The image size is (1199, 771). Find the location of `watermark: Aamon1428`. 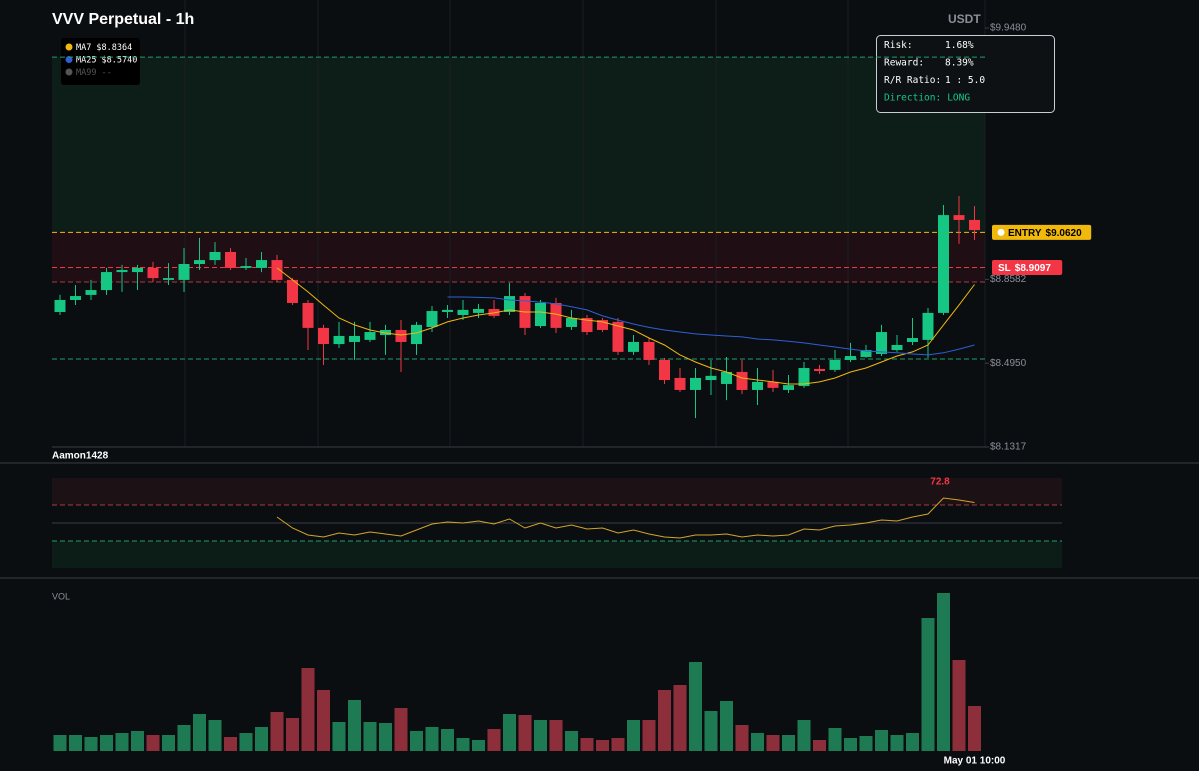

watermark: Aamon1428 is located at coordinates (80, 456).